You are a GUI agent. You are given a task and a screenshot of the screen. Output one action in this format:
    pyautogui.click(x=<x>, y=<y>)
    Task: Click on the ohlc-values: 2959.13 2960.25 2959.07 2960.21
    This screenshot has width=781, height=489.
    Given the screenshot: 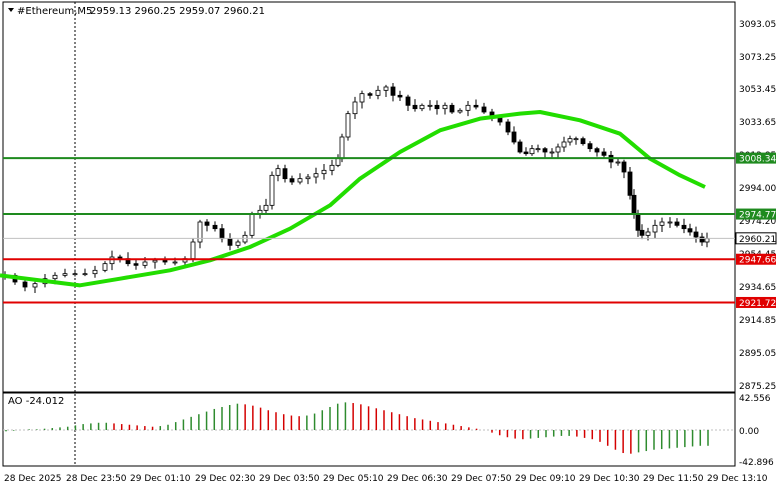 What is the action you would take?
    pyautogui.click(x=177, y=11)
    